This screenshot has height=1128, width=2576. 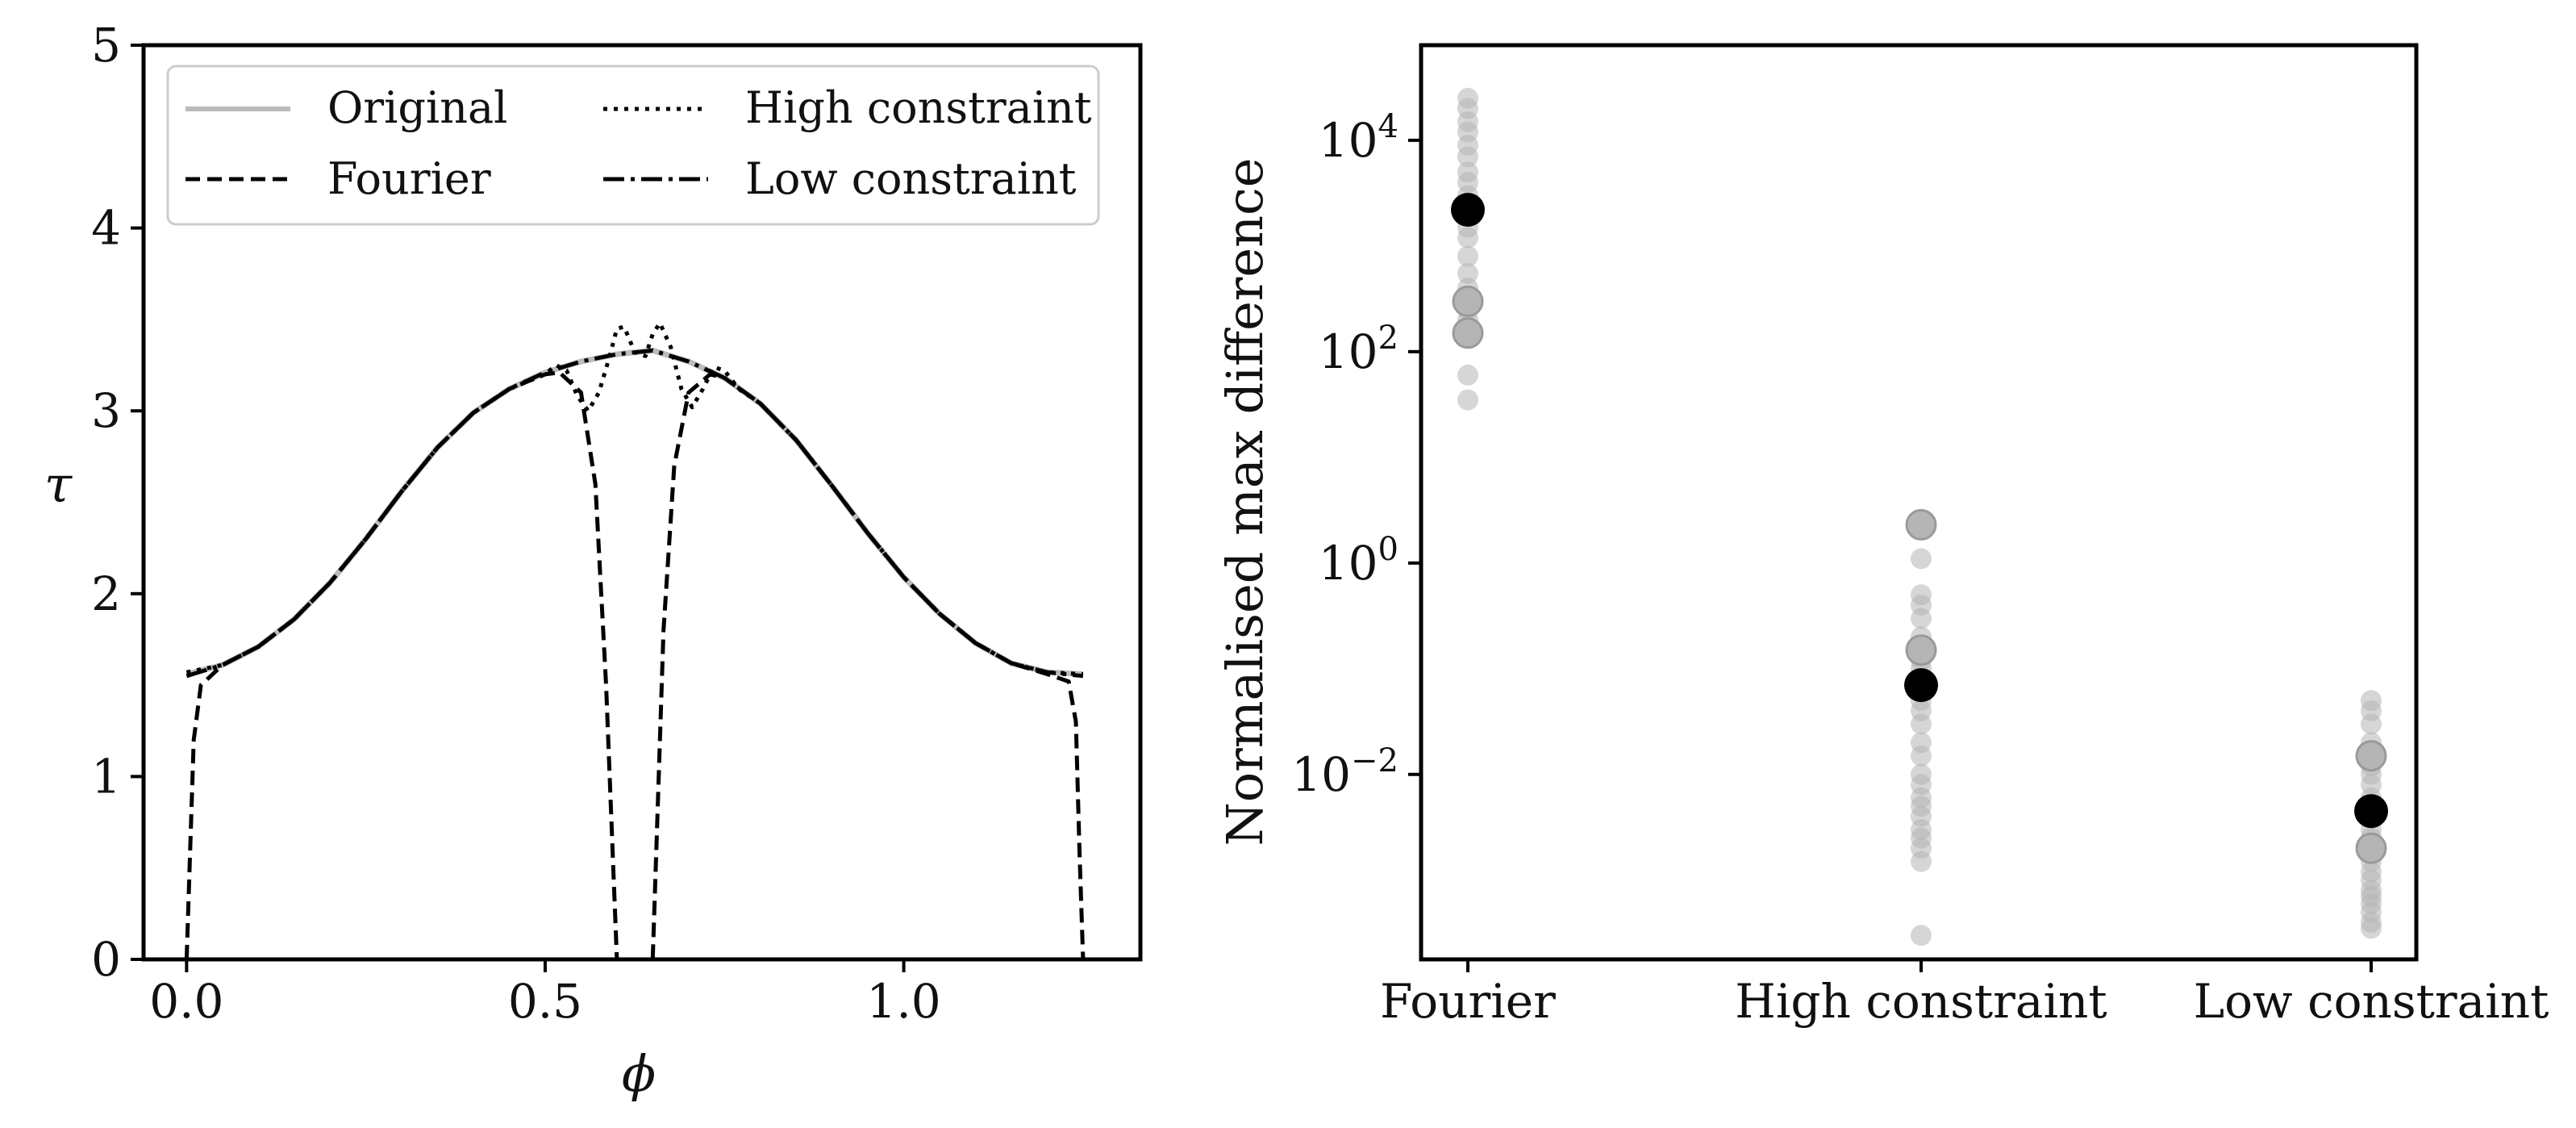 What do you see at coordinates (1344, 772) in the screenshot?
I see `y-tick-label: 10⁻²` at bounding box center [1344, 772].